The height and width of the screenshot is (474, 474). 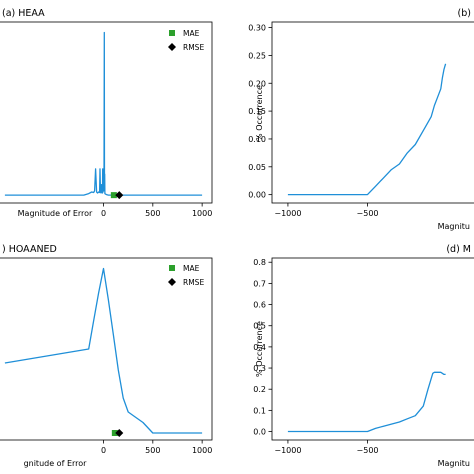 What do you see at coordinates (259, 283) in the screenshot?
I see `y-tick-label: 0.7` at bounding box center [259, 283].